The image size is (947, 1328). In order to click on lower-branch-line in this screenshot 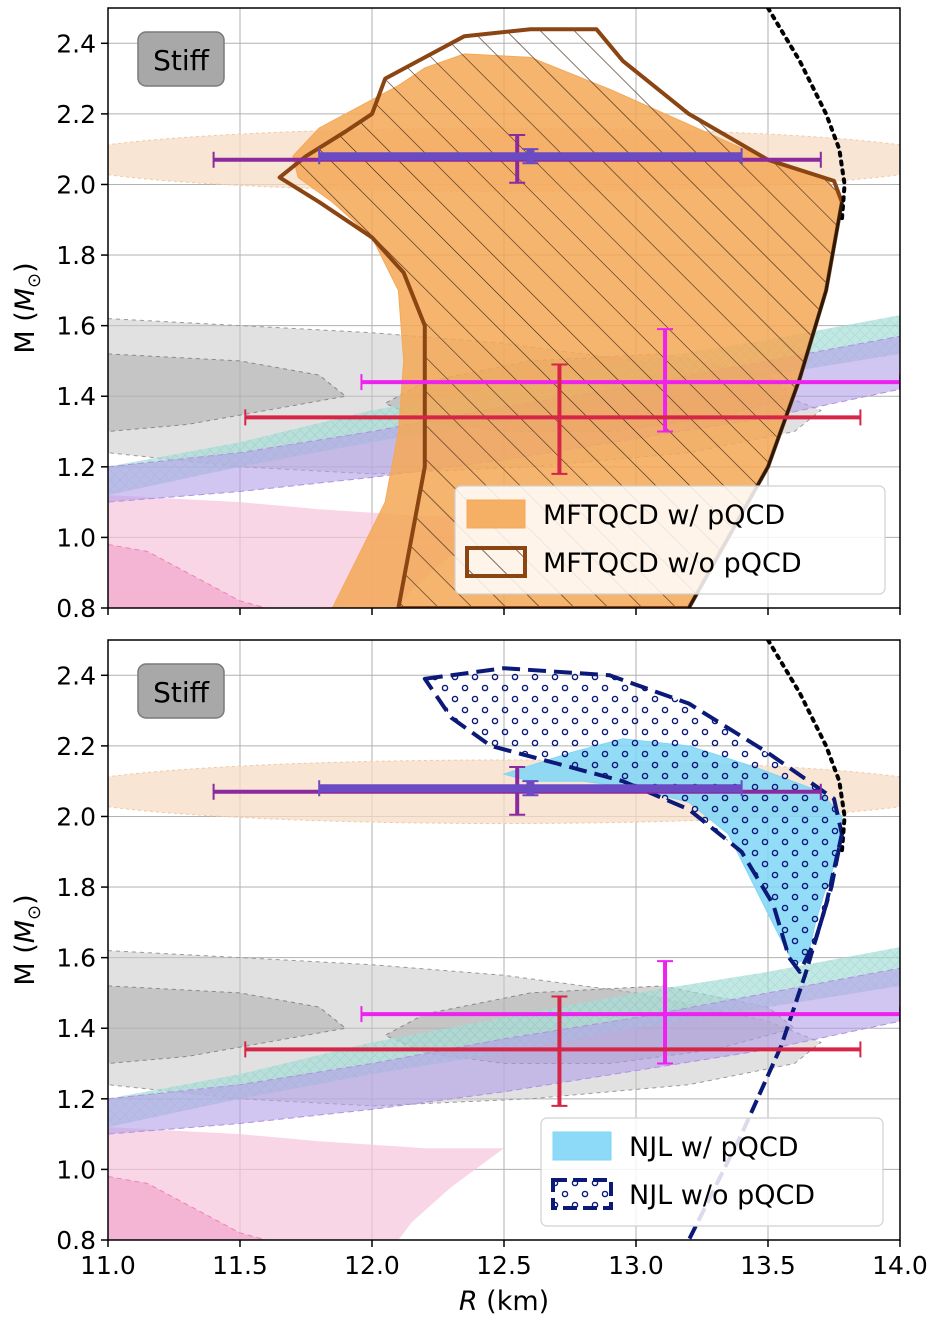, I will do `click(765, 1036)`.